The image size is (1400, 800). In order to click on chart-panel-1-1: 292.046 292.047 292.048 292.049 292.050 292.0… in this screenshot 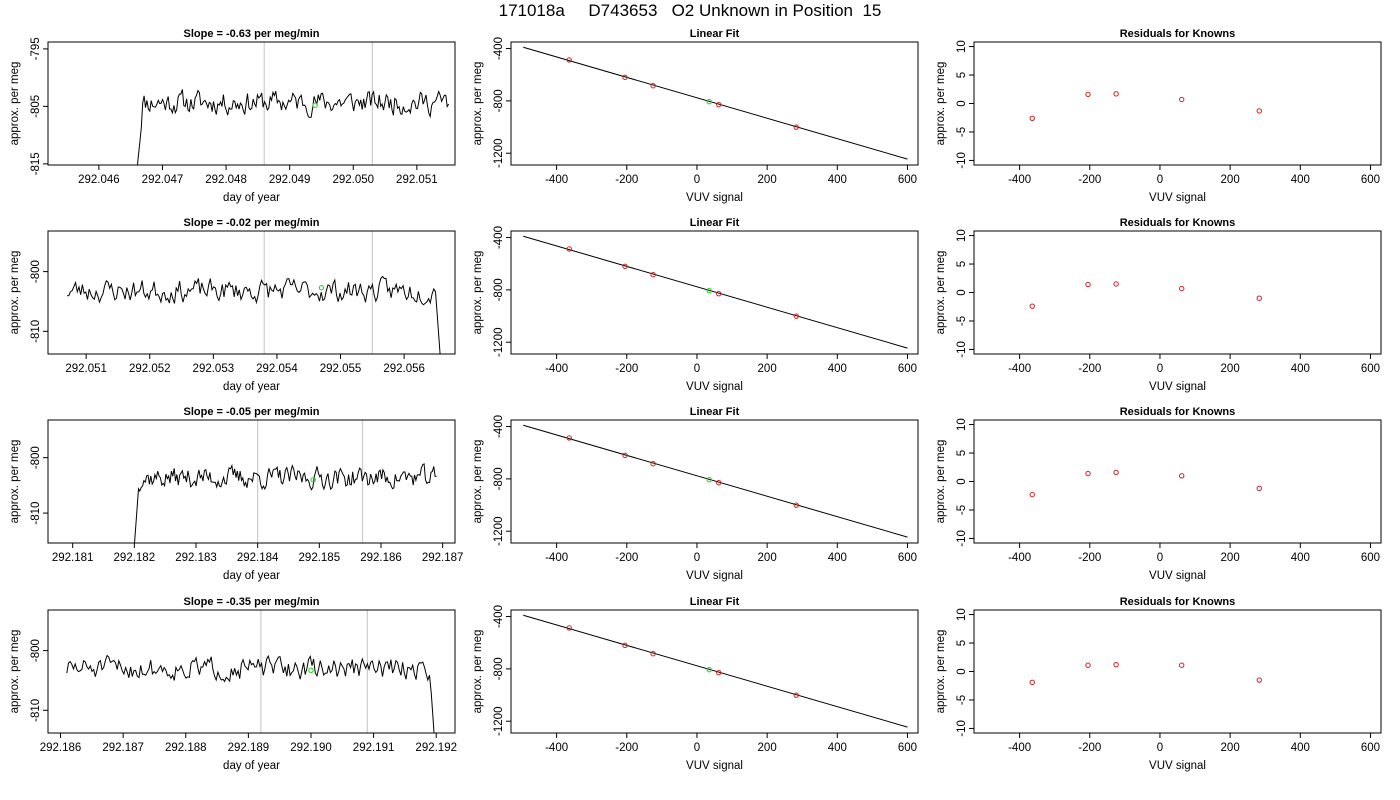, I will do `click(232, 116)`.